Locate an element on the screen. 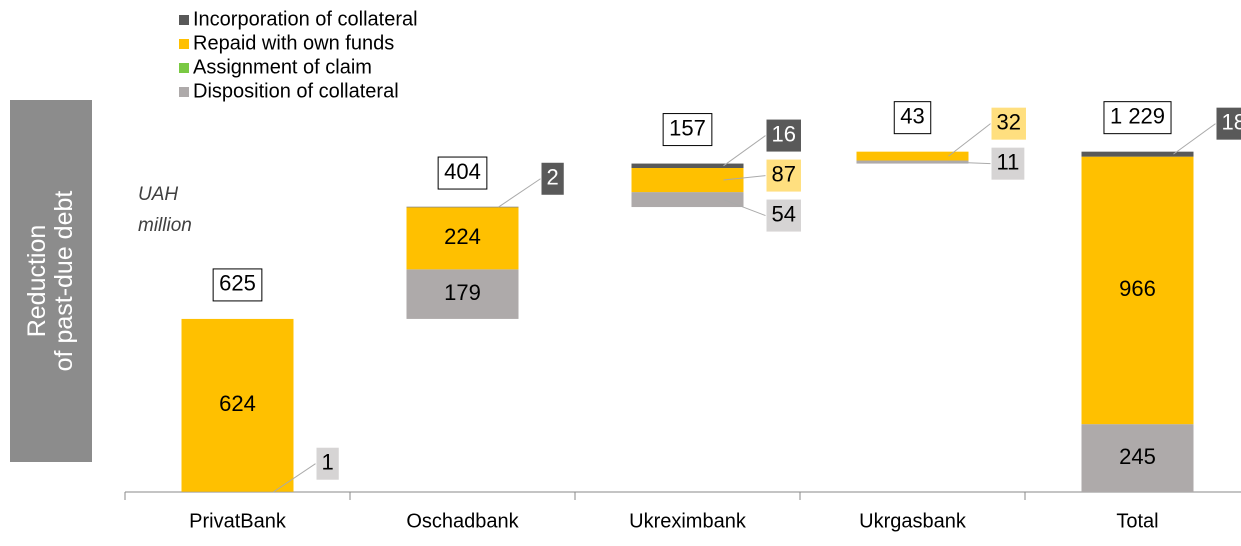  value-label: 2 is located at coordinates (553, 177).